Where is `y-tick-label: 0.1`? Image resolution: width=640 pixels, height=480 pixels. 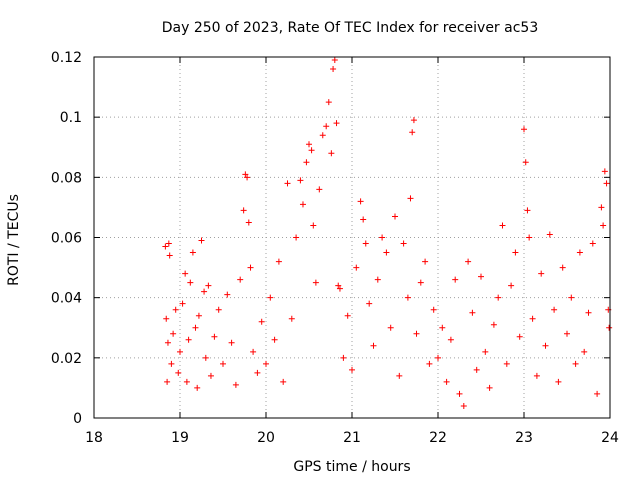 y-tick-label: 0.1 is located at coordinates (71, 118).